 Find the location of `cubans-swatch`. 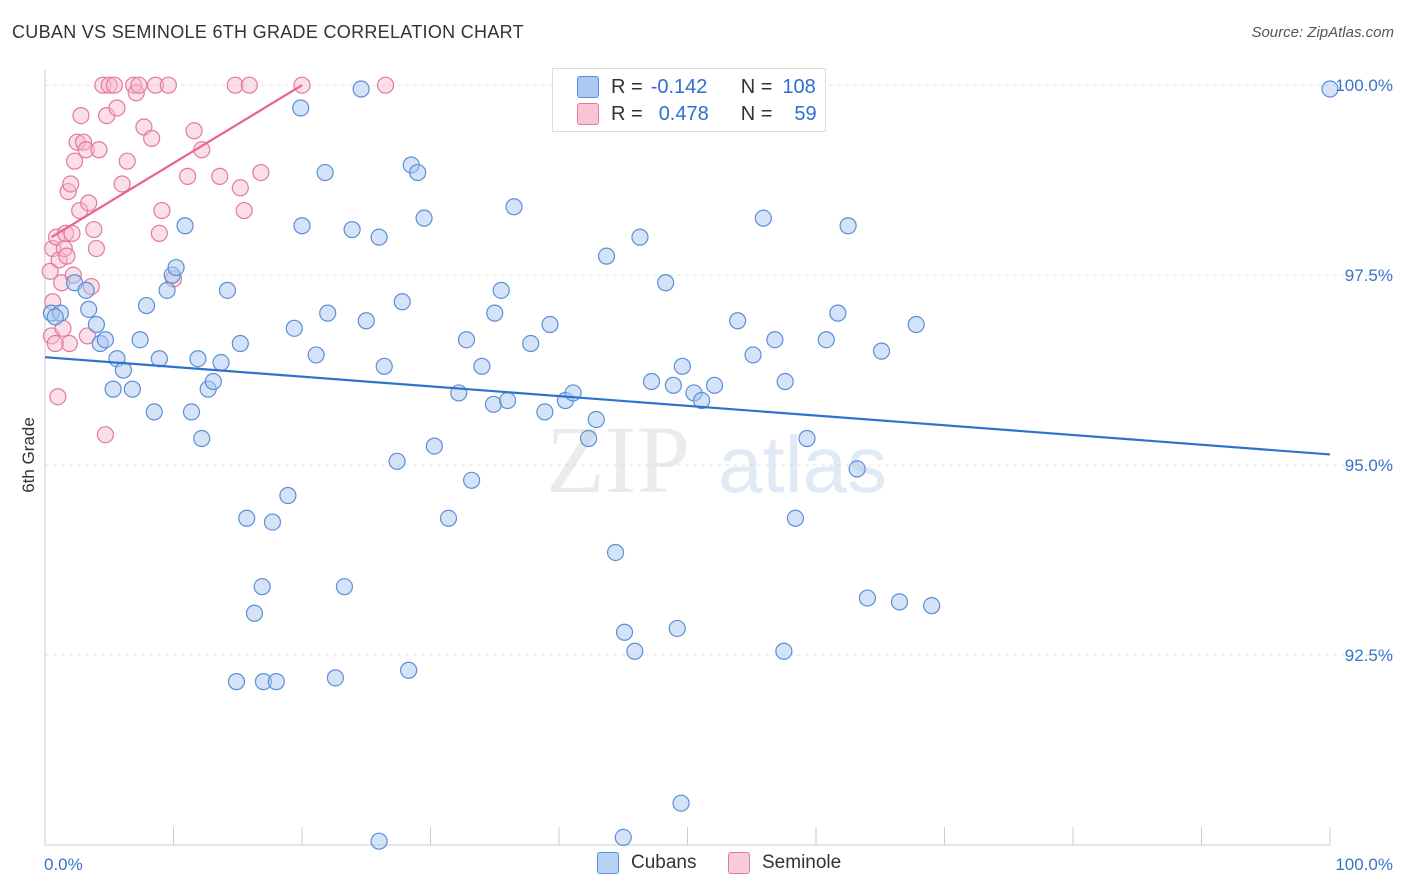

cubans-swatch is located at coordinates (608, 863).